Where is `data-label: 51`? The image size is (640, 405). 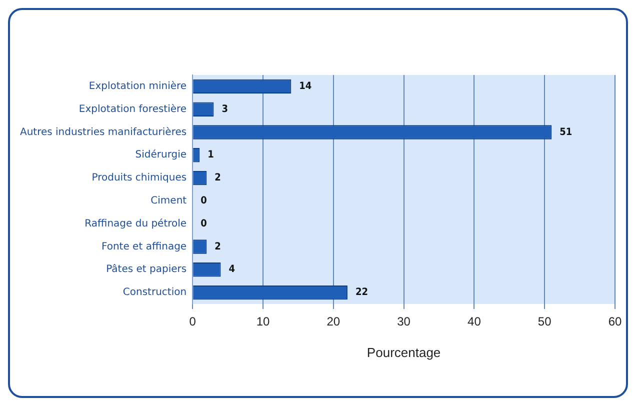
data-label: 51 is located at coordinates (566, 132).